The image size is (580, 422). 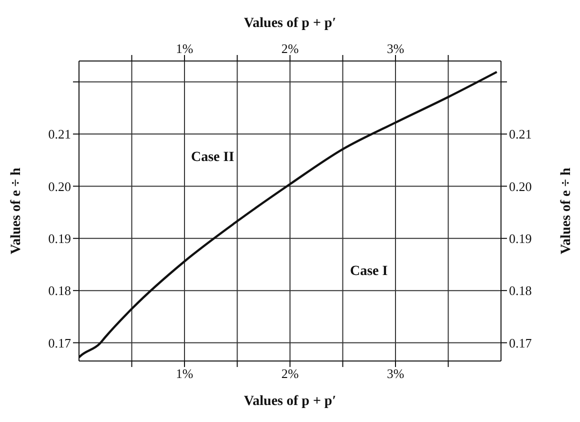 What do you see at coordinates (59, 290) in the screenshot?
I see `y-tick-label: 0.18` at bounding box center [59, 290].